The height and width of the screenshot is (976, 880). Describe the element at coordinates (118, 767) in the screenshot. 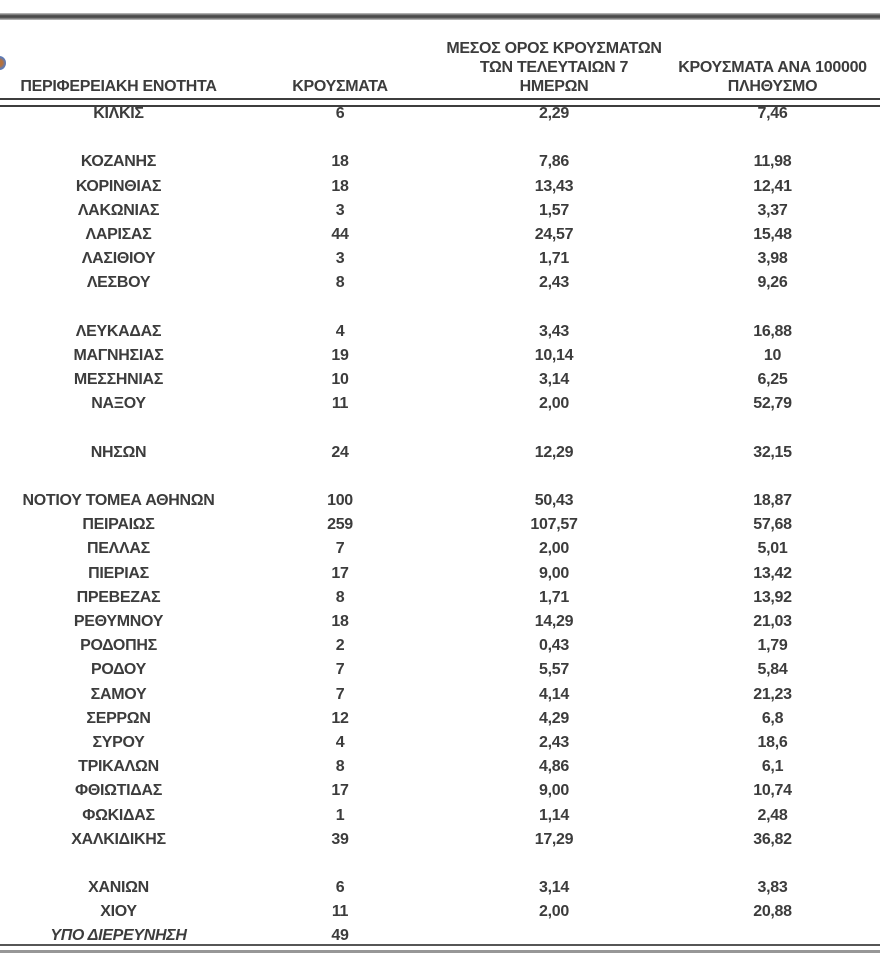

I see `region-cell: ΤΡΙΚΑΛΩΝ` at that location.